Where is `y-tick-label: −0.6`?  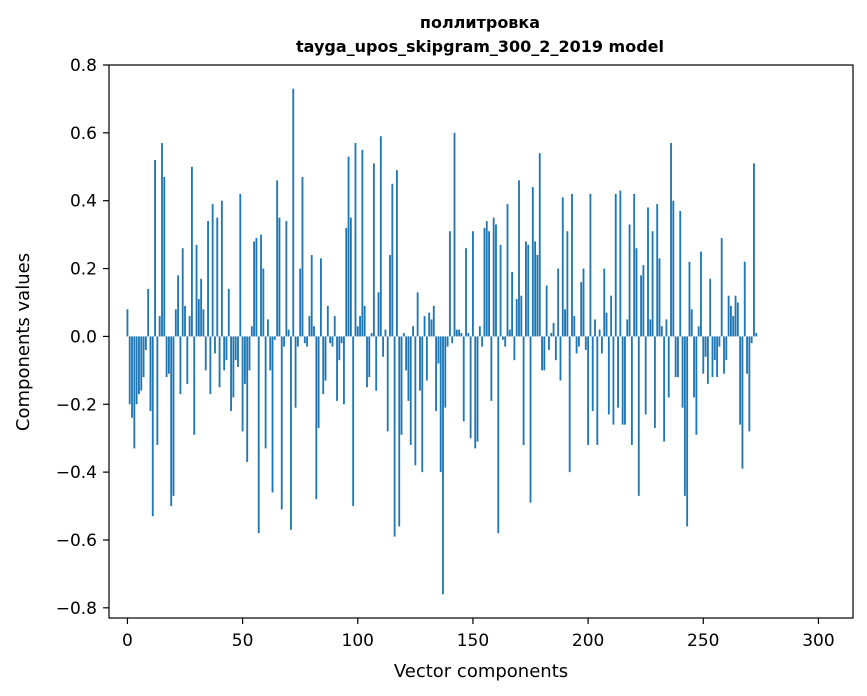
y-tick-label: −0.6 is located at coordinates (76, 541).